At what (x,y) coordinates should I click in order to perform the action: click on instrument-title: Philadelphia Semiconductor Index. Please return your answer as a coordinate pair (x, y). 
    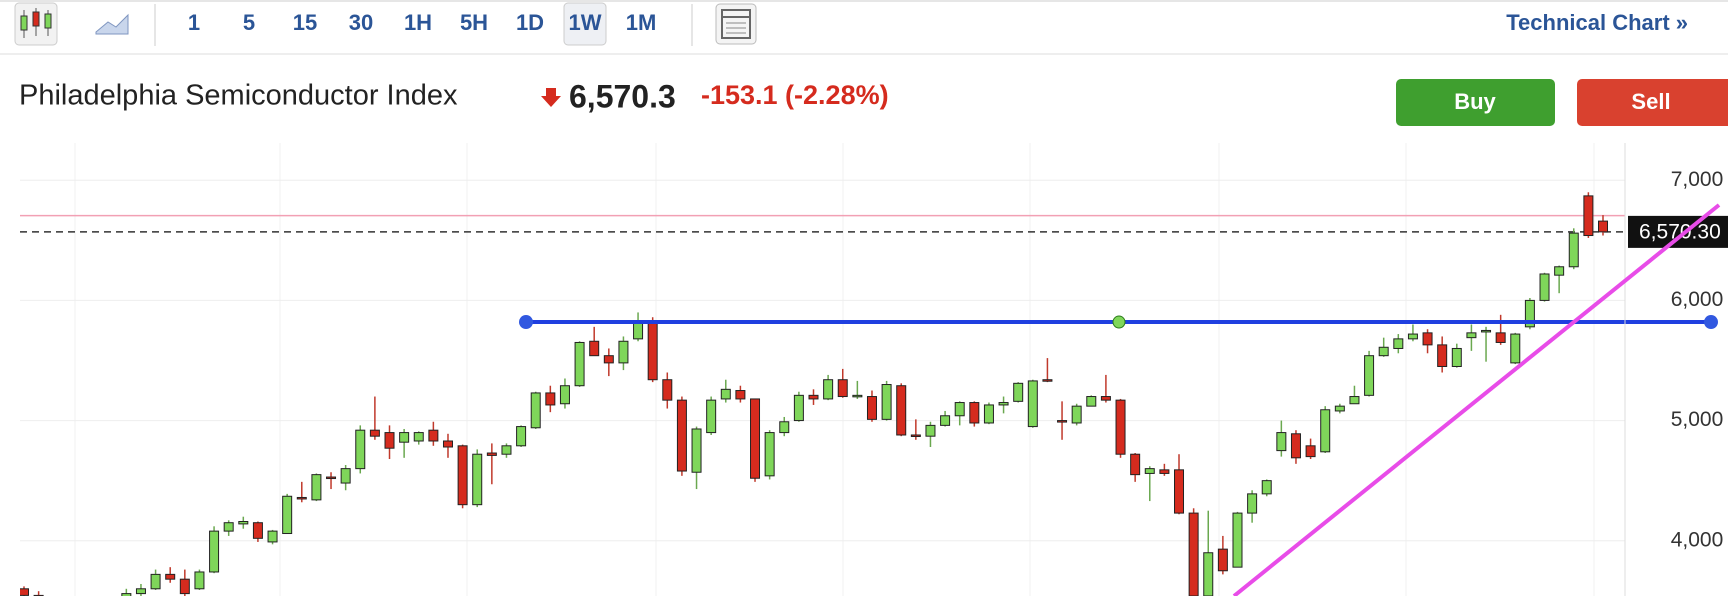
    Looking at the image, I should click on (238, 96).